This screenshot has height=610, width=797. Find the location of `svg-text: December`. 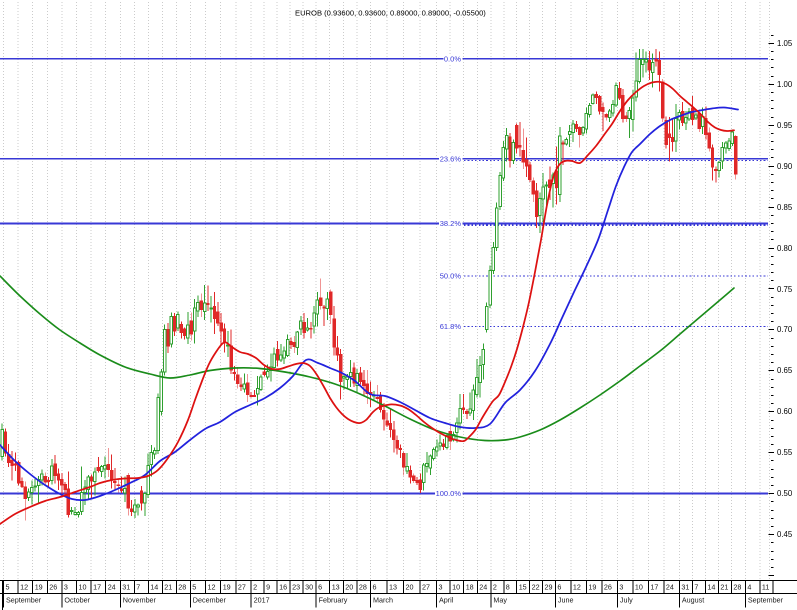

svg-text: December is located at coordinates (210, 600).